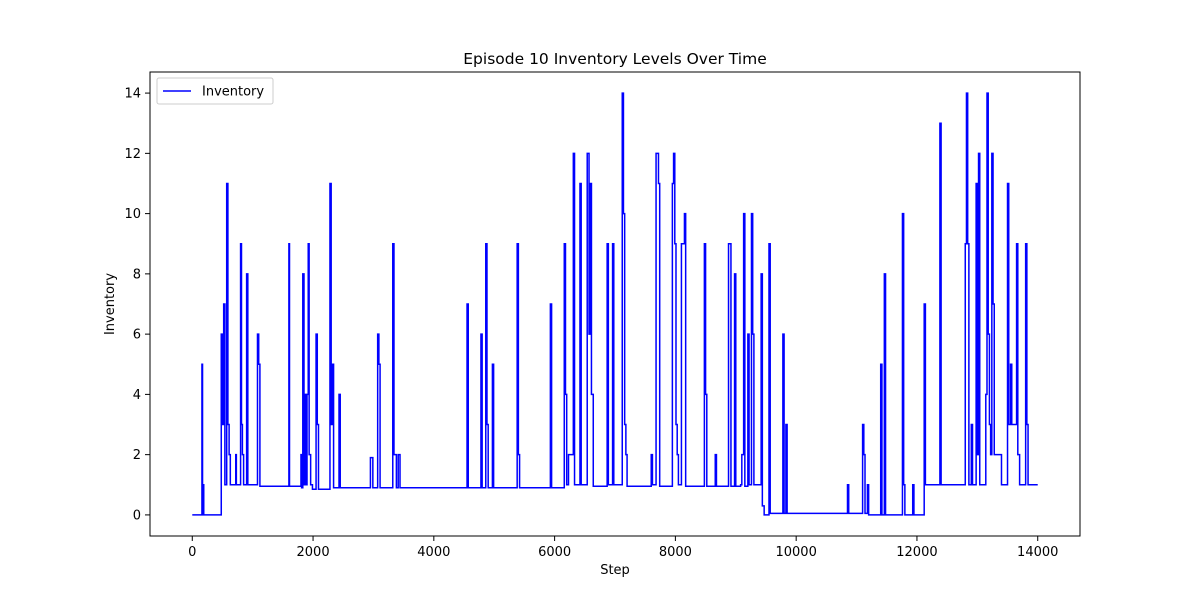 The height and width of the screenshot is (600, 1200). What do you see at coordinates (137, 274) in the screenshot?
I see `y-tick-label: 8` at bounding box center [137, 274].